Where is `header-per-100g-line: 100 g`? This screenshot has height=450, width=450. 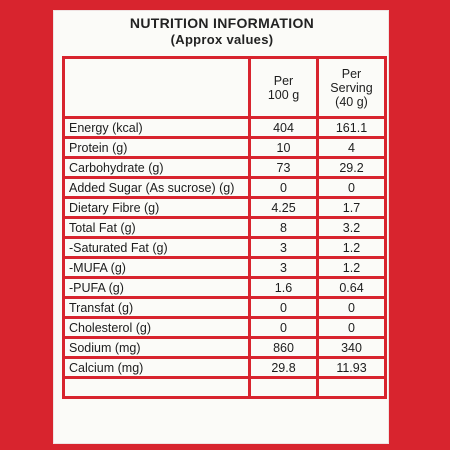
header-per-100g-line: 100 g is located at coordinates (283, 94).